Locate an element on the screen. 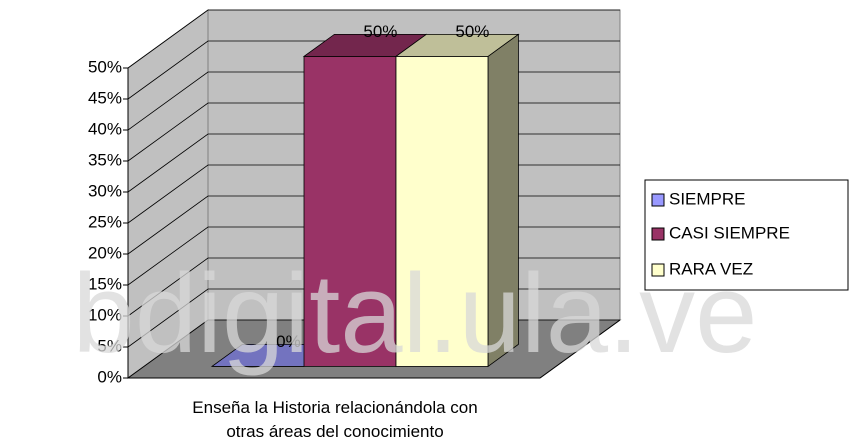  legend-entries: SIEMPRE CASI SIEMPRE RARA VEZ is located at coordinates (720, 233).